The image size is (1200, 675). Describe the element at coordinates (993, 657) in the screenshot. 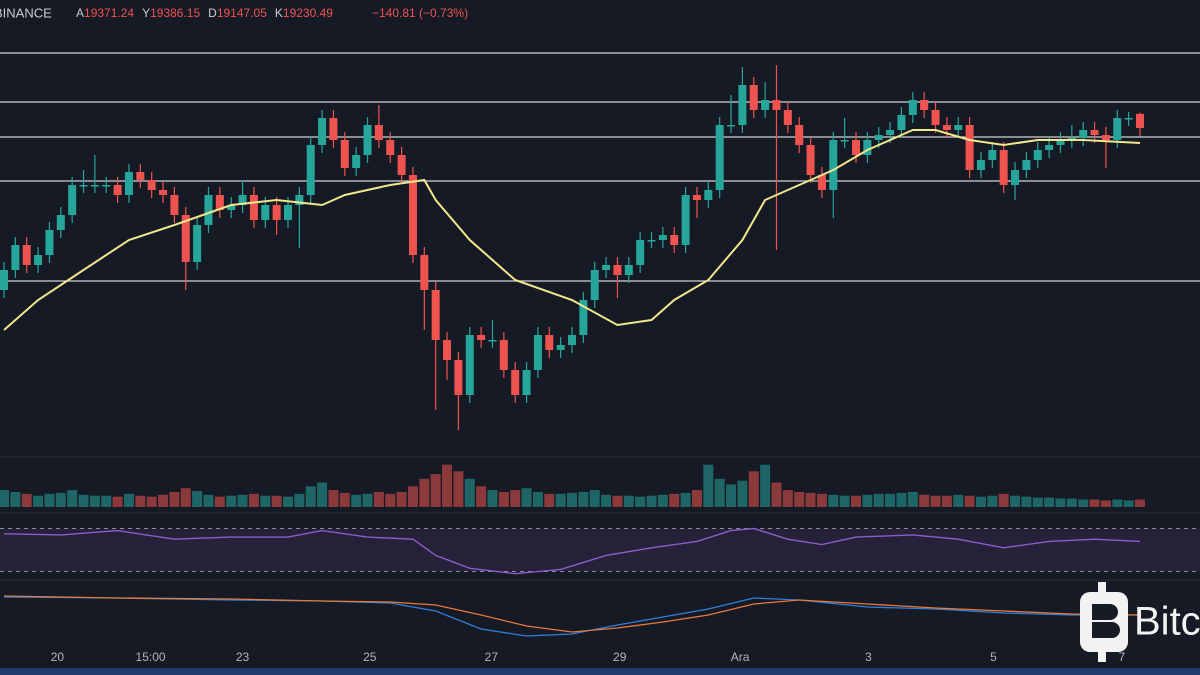

I see `x-tick-label: 5` at that location.